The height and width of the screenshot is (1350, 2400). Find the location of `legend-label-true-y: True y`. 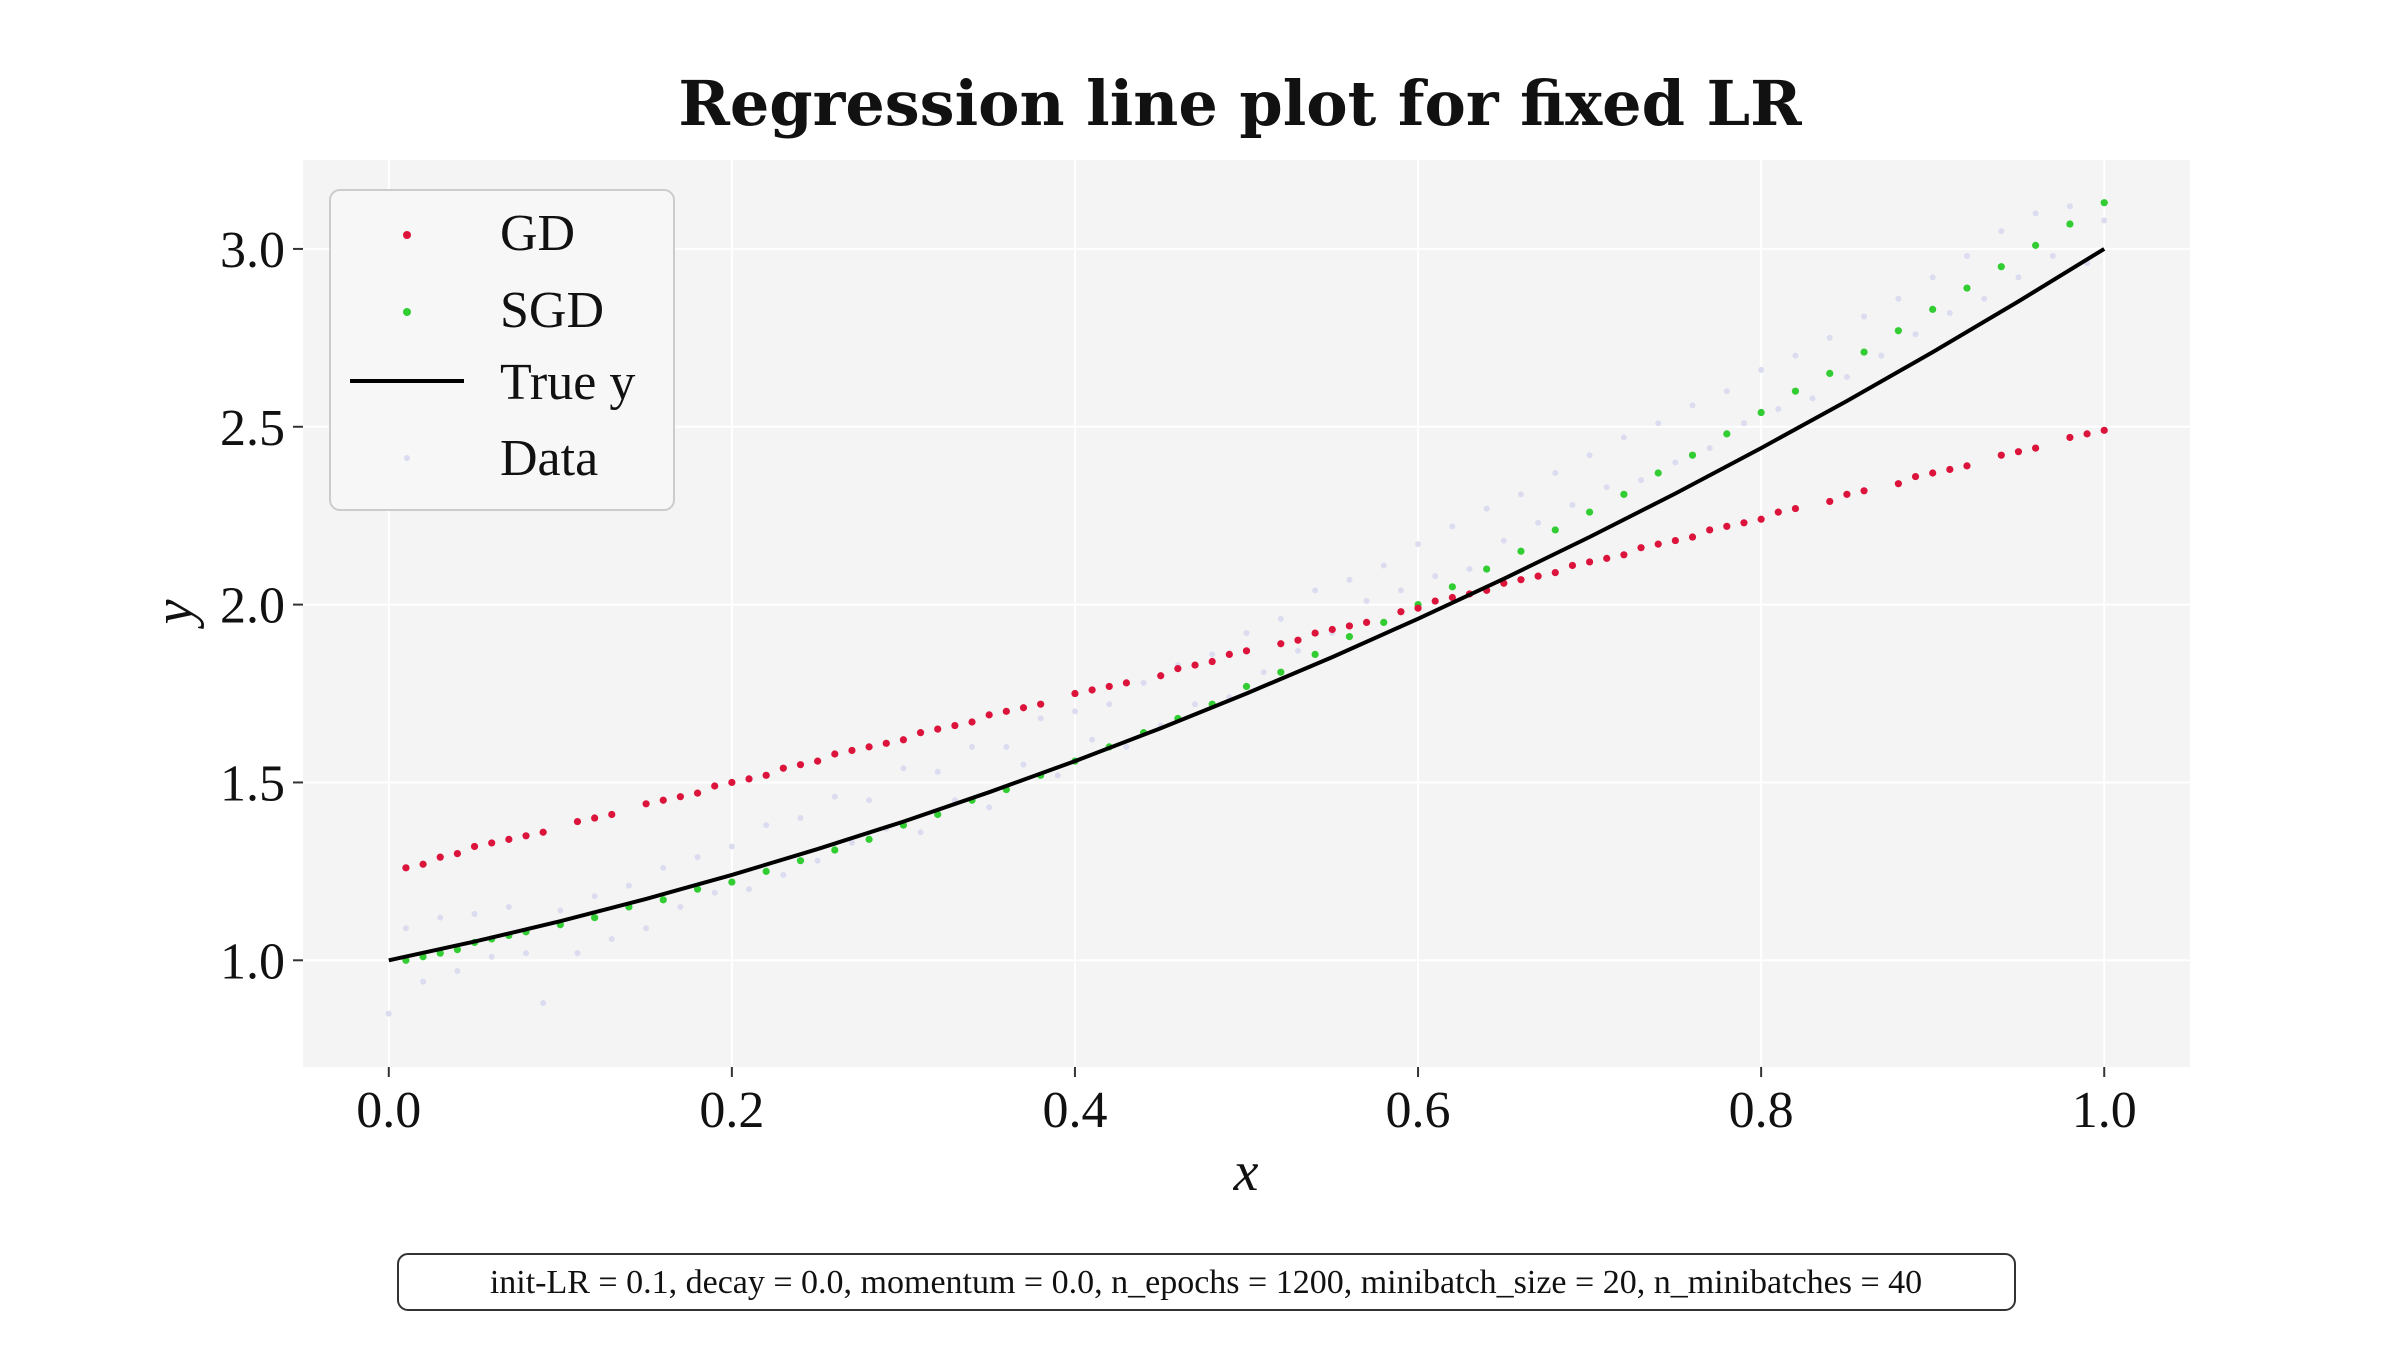

legend-label-true-y: True y is located at coordinates (567, 382).